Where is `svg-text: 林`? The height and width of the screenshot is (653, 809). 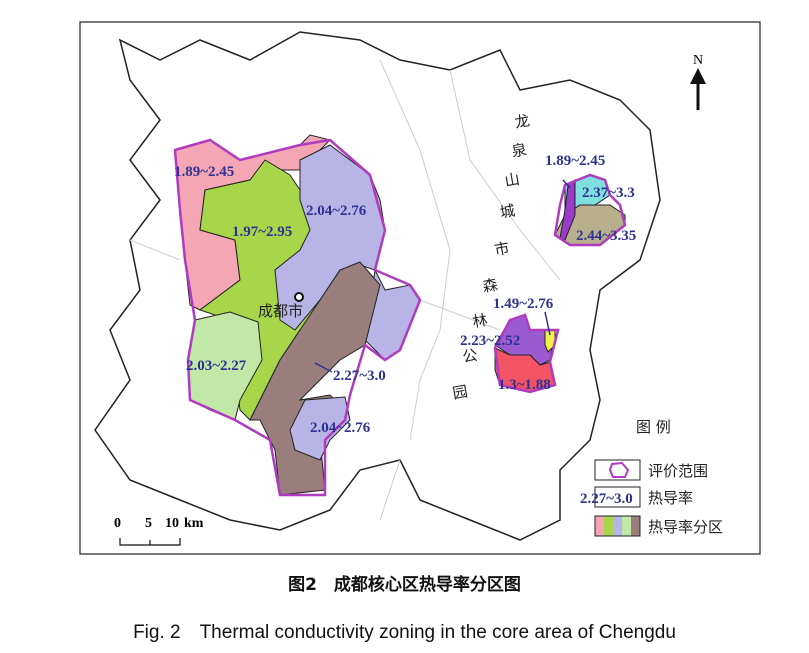 svg-text: 林 is located at coordinates (480, 321).